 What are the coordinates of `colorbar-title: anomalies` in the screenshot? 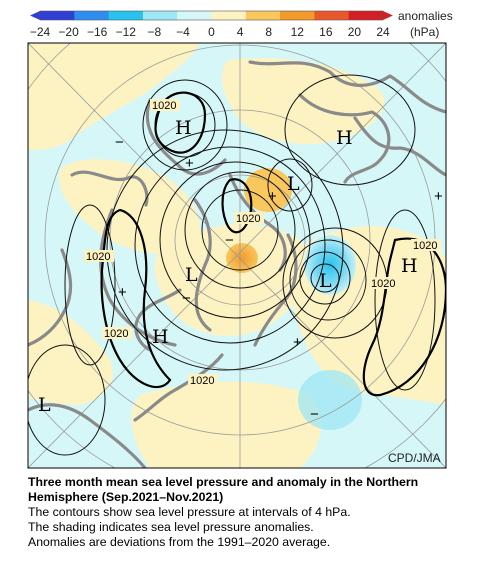 It's located at (425, 16).